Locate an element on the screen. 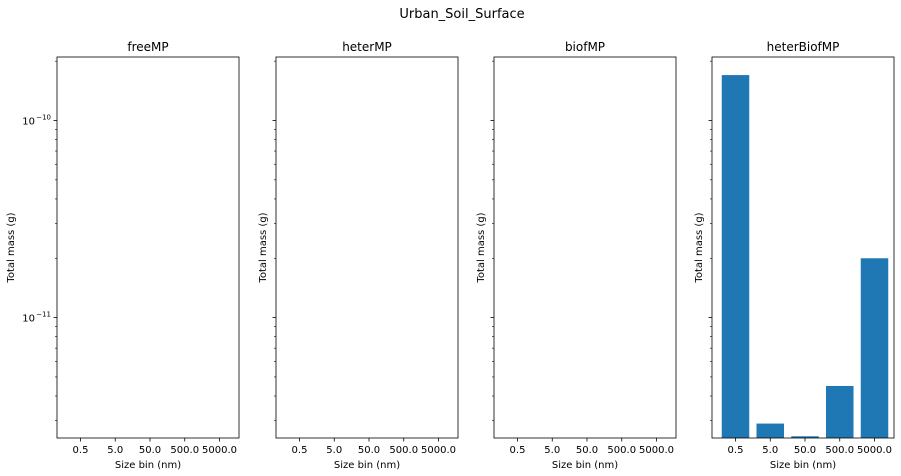  bar-5000.0 is located at coordinates (874, 348).